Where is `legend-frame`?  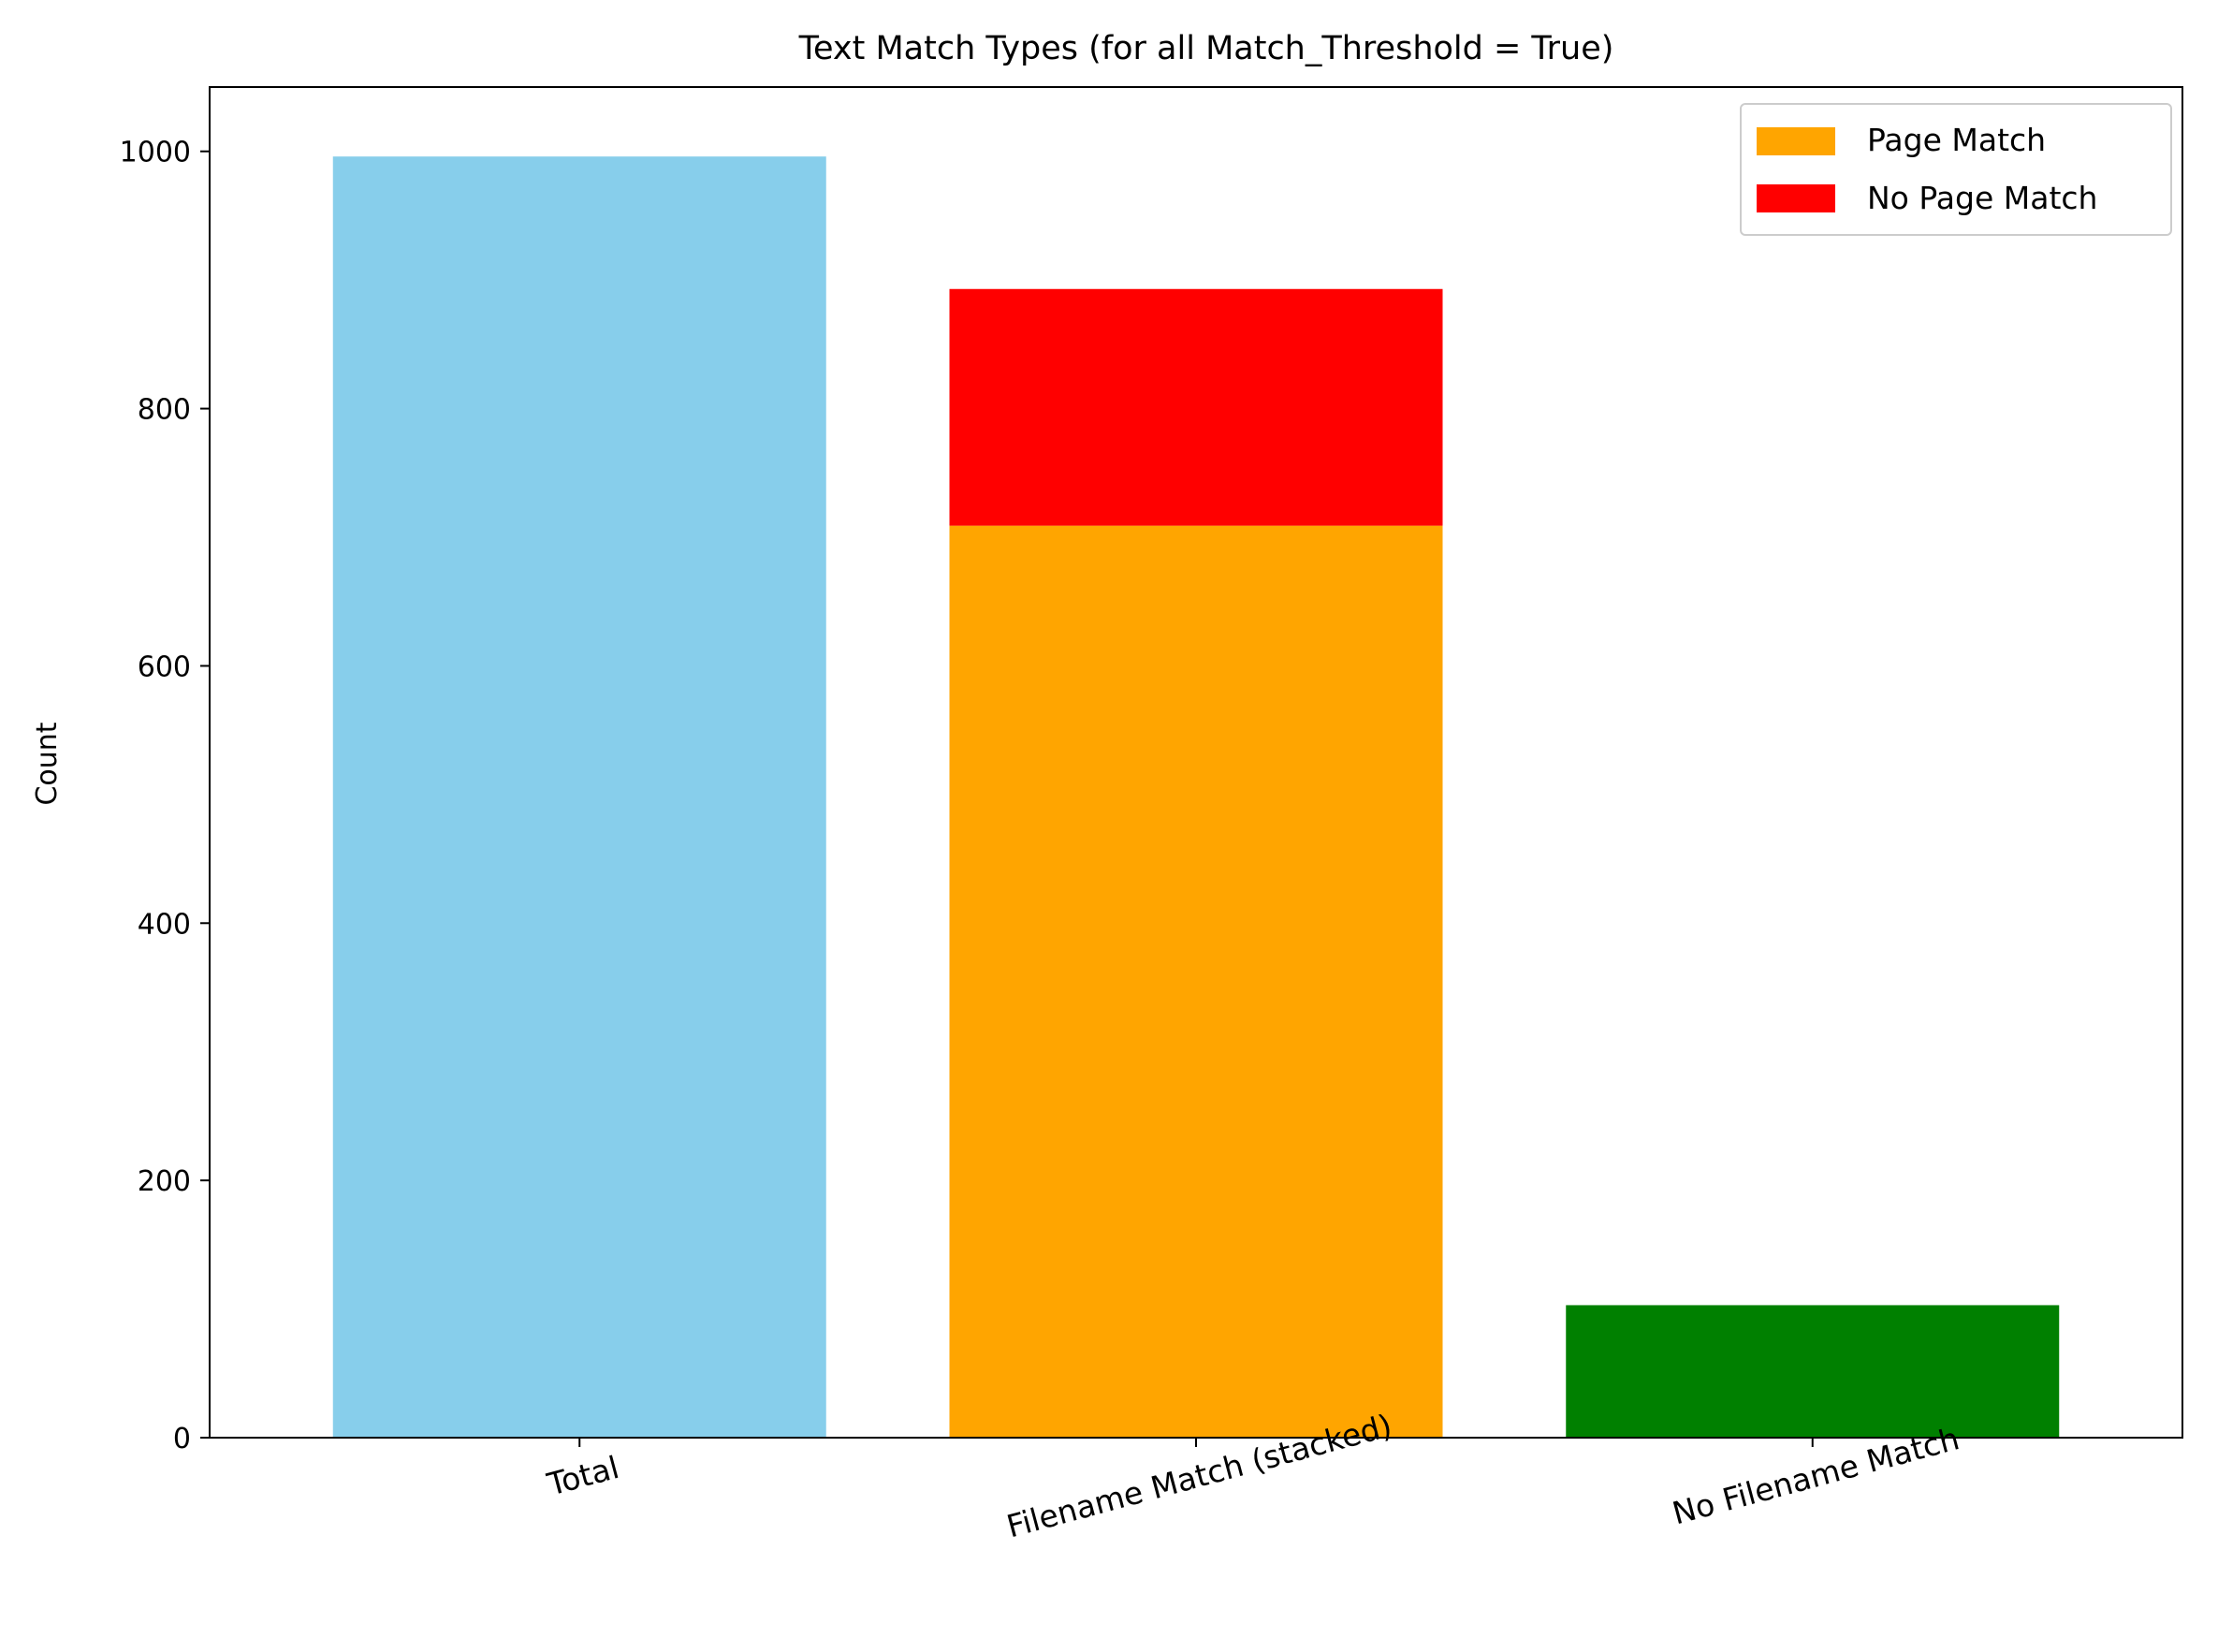 legend-frame is located at coordinates (1956, 169).